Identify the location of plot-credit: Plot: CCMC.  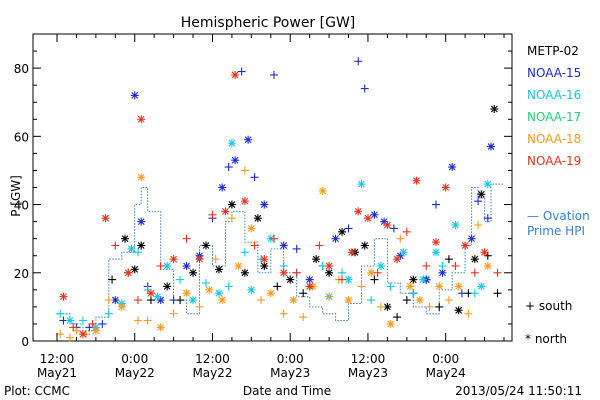
(37, 391).